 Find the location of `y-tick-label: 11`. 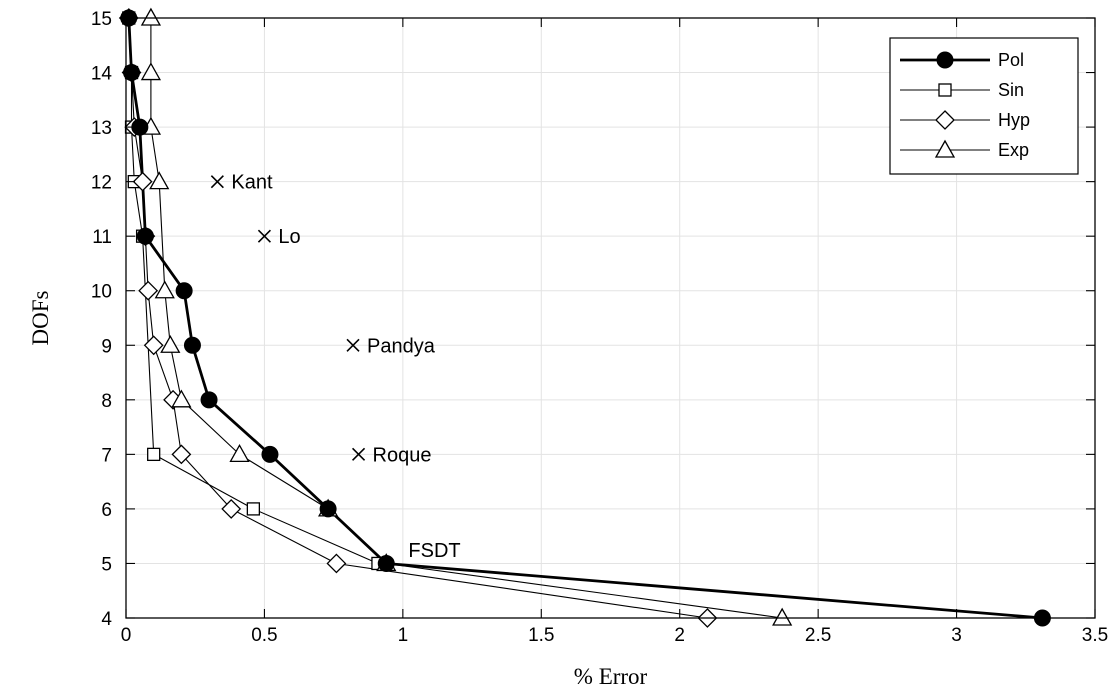

y-tick-label: 11 is located at coordinates (102, 237).